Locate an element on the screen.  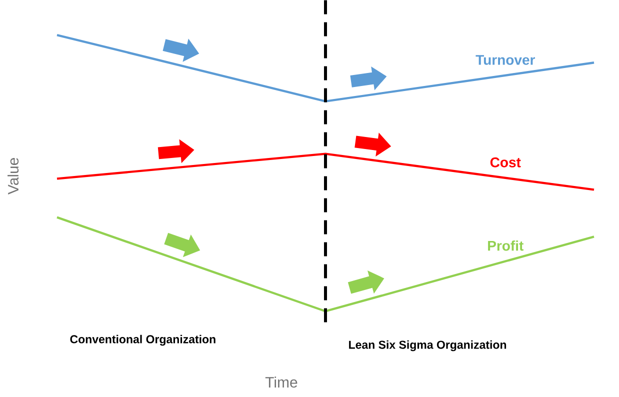
series-label: Profit is located at coordinates (506, 245).